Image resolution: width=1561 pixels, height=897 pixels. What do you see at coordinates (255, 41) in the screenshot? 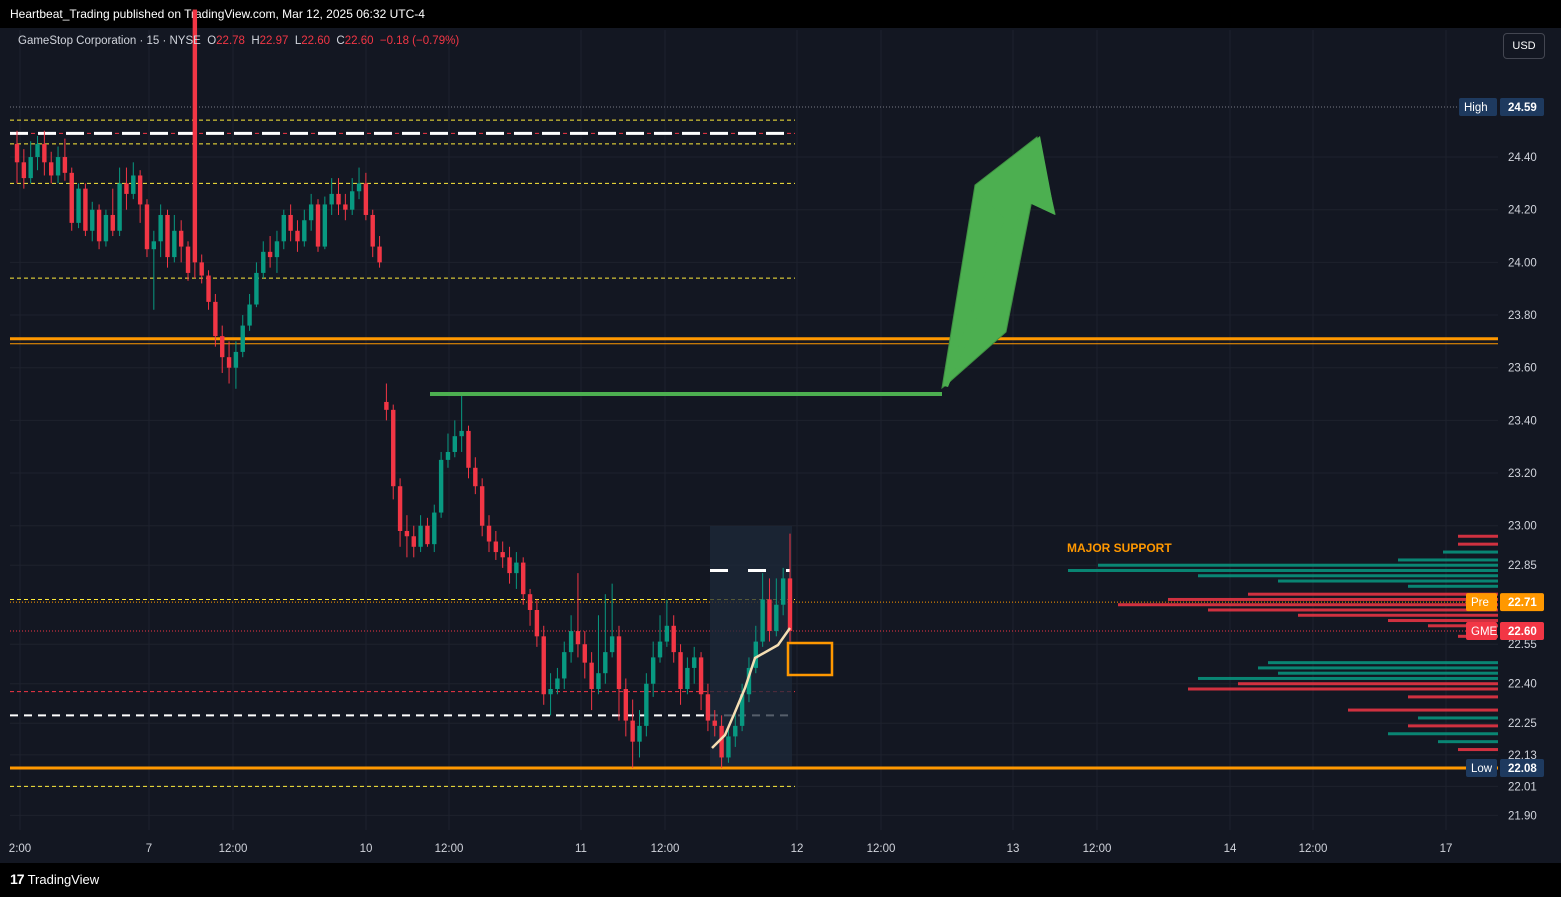
I see `high-label: H` at bounding box center [255, 41].